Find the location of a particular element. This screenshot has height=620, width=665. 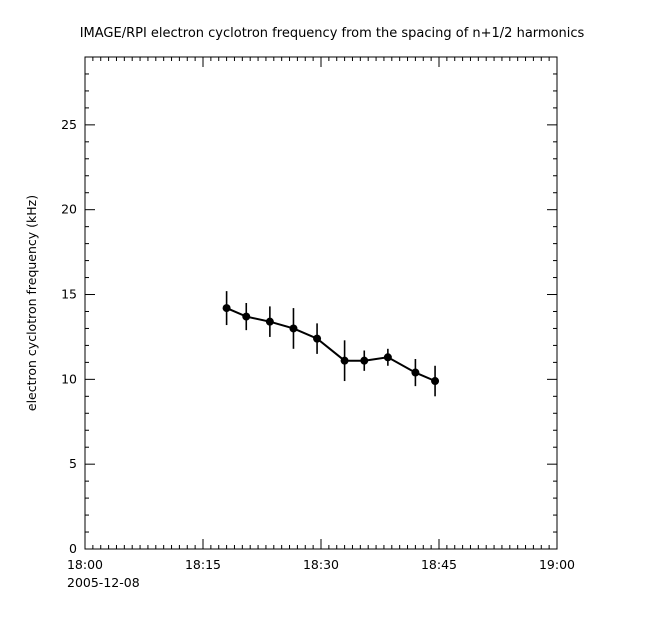

x-tick-label: 18:30 is located at coordinates (321, 564).